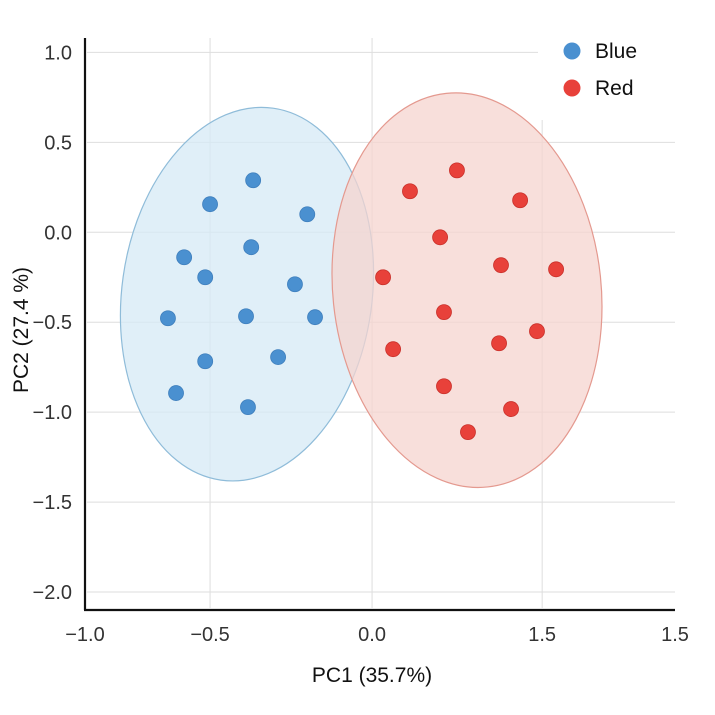 The width and height of the screenshot is (715, 715). What do you see at coordinates (58, 53) in the screenshot?
I see `y-tick-label: 1.0` at bounding box center [58, 53].